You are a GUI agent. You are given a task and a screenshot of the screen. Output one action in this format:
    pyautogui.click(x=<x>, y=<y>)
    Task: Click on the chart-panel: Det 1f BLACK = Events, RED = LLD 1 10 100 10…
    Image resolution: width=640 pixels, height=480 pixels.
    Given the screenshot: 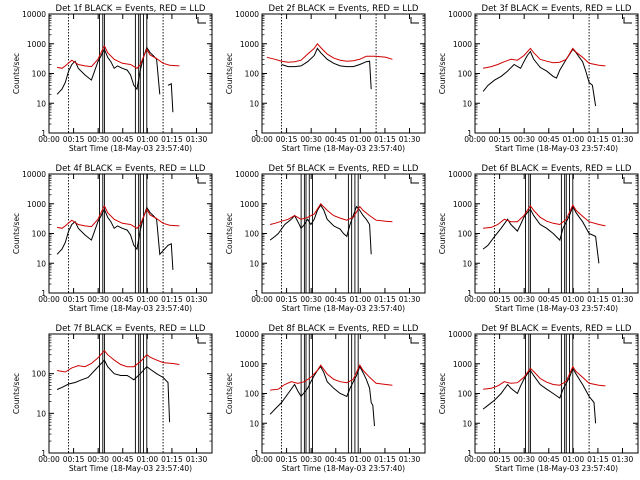 What is the action you would take?
    pyautogui.click(x=112, y=78)
    